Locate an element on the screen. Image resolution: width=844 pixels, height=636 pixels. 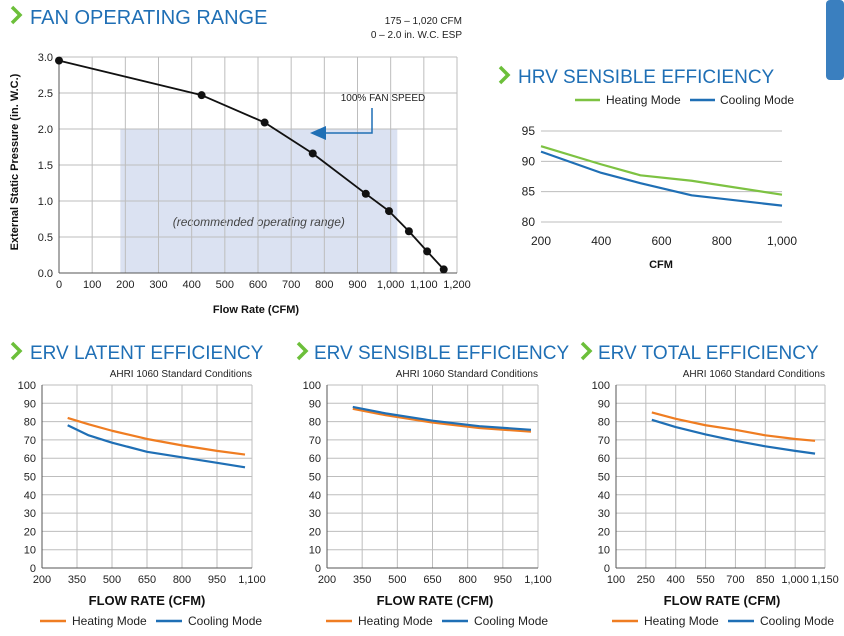
chart-title: ERV TOTAL EFFICIENCY is located at coordinates (708, 353).